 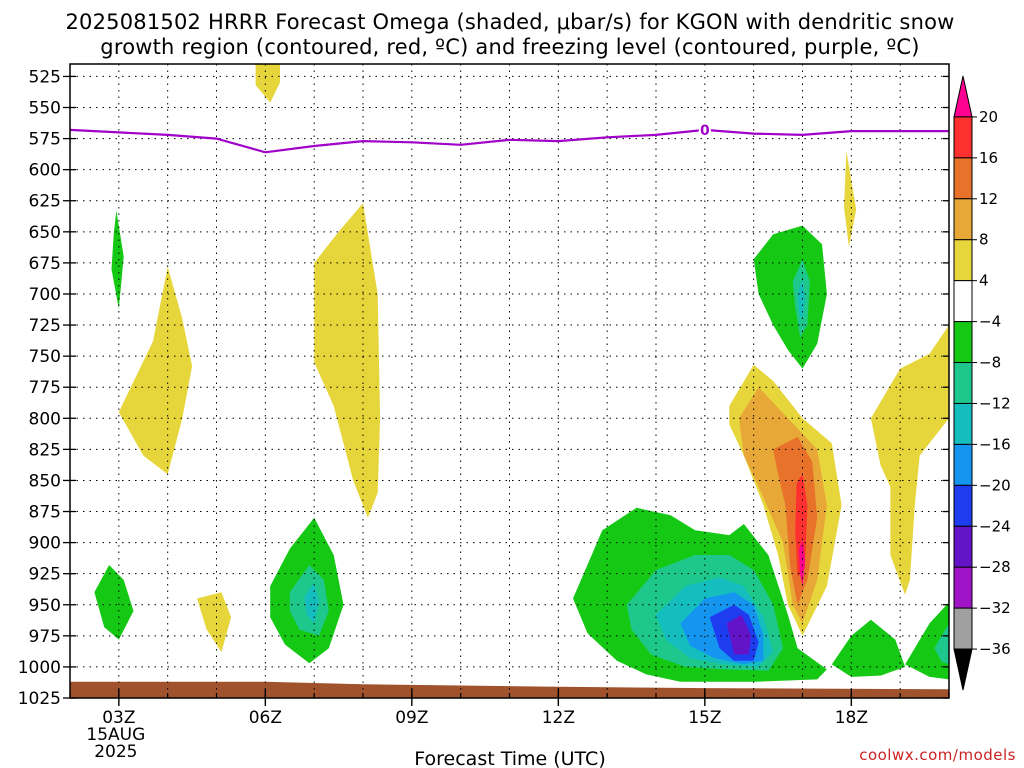 What do you see at coordinates (990, 322) in the screenshot?
I see `colorbar-label: −4` at bounding box center [990, 322].